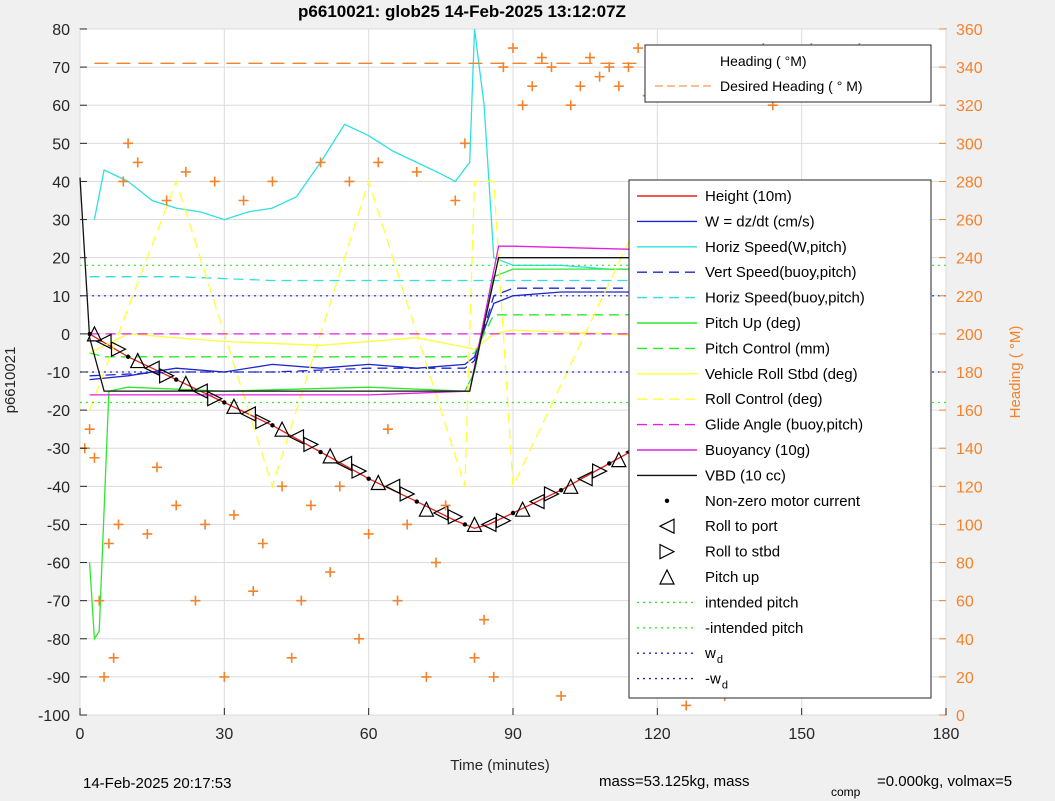 The image size is (1055, 801). What do you see at coordinates (58, 678) in the screenshot?
I see `y-tick-label: -90` at bounding box center [58, 678].